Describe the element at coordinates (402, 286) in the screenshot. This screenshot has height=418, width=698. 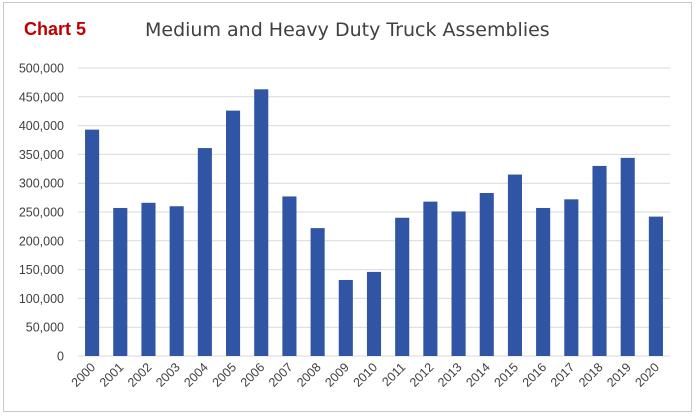
I see `bar-2011` at that location.